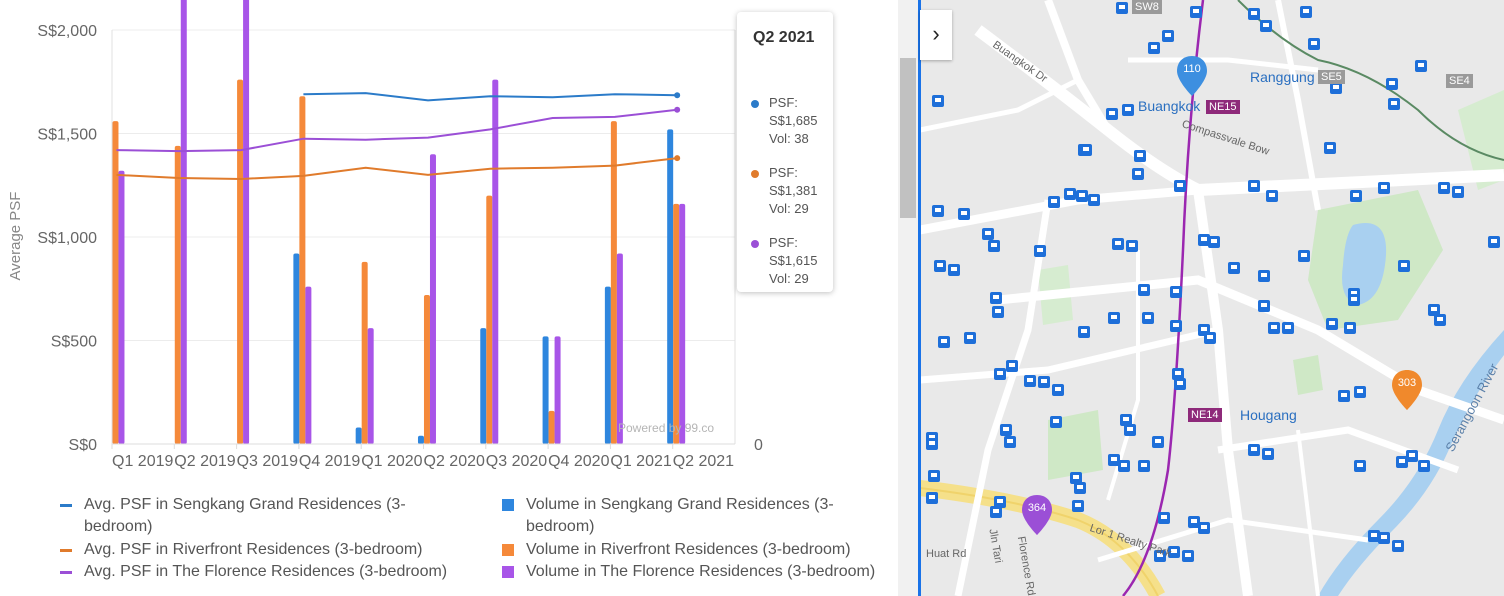  I want to click on station-tag-sw8: SW8, so click(1147, 7).